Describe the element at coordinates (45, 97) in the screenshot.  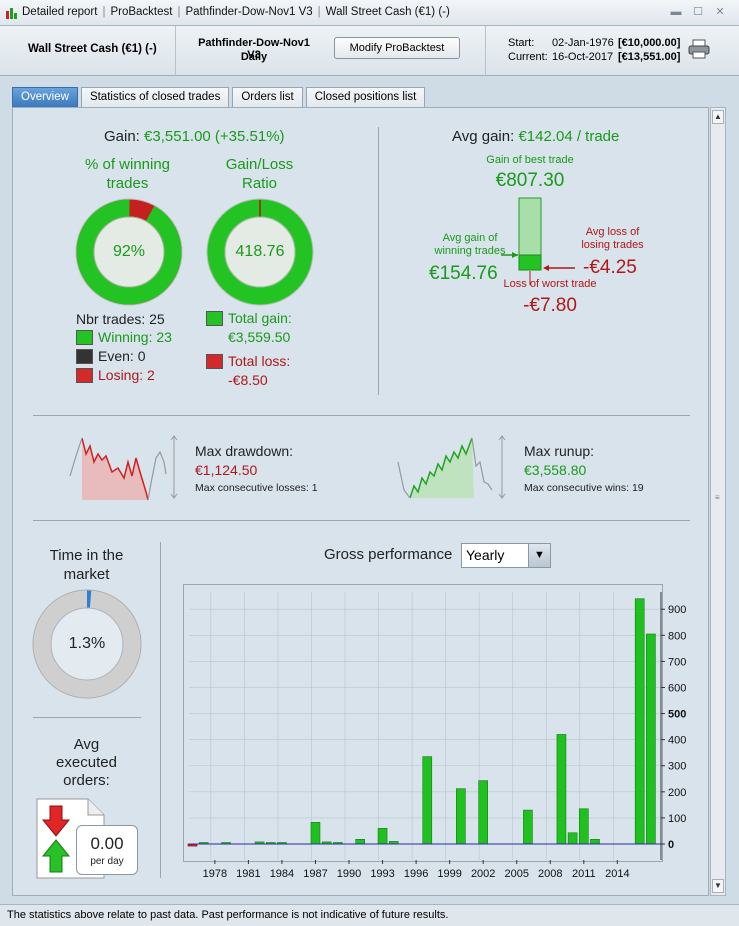
I see `tab-overview: Overview` at that location.